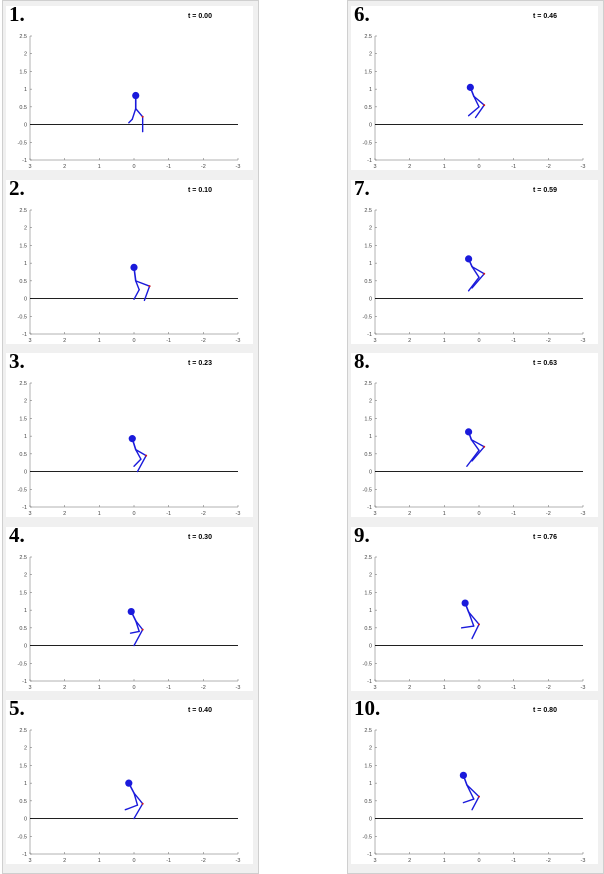 The image size is (604, 874). I want to click on stick-figure-chart: -1 -0.5 0 0.5 1 1.5 2 2.5 3 2 1 0 -1 -2 -3 t = 0.63, so click(474, 435).